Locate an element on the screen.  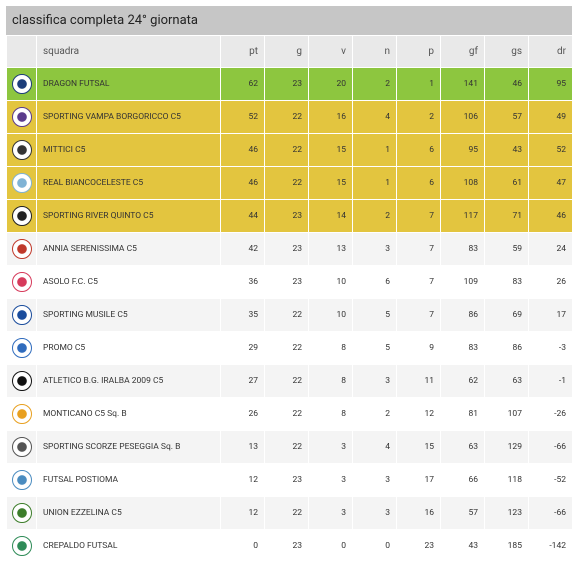
stat-cell: 61 is located at coordinates (506, 183).